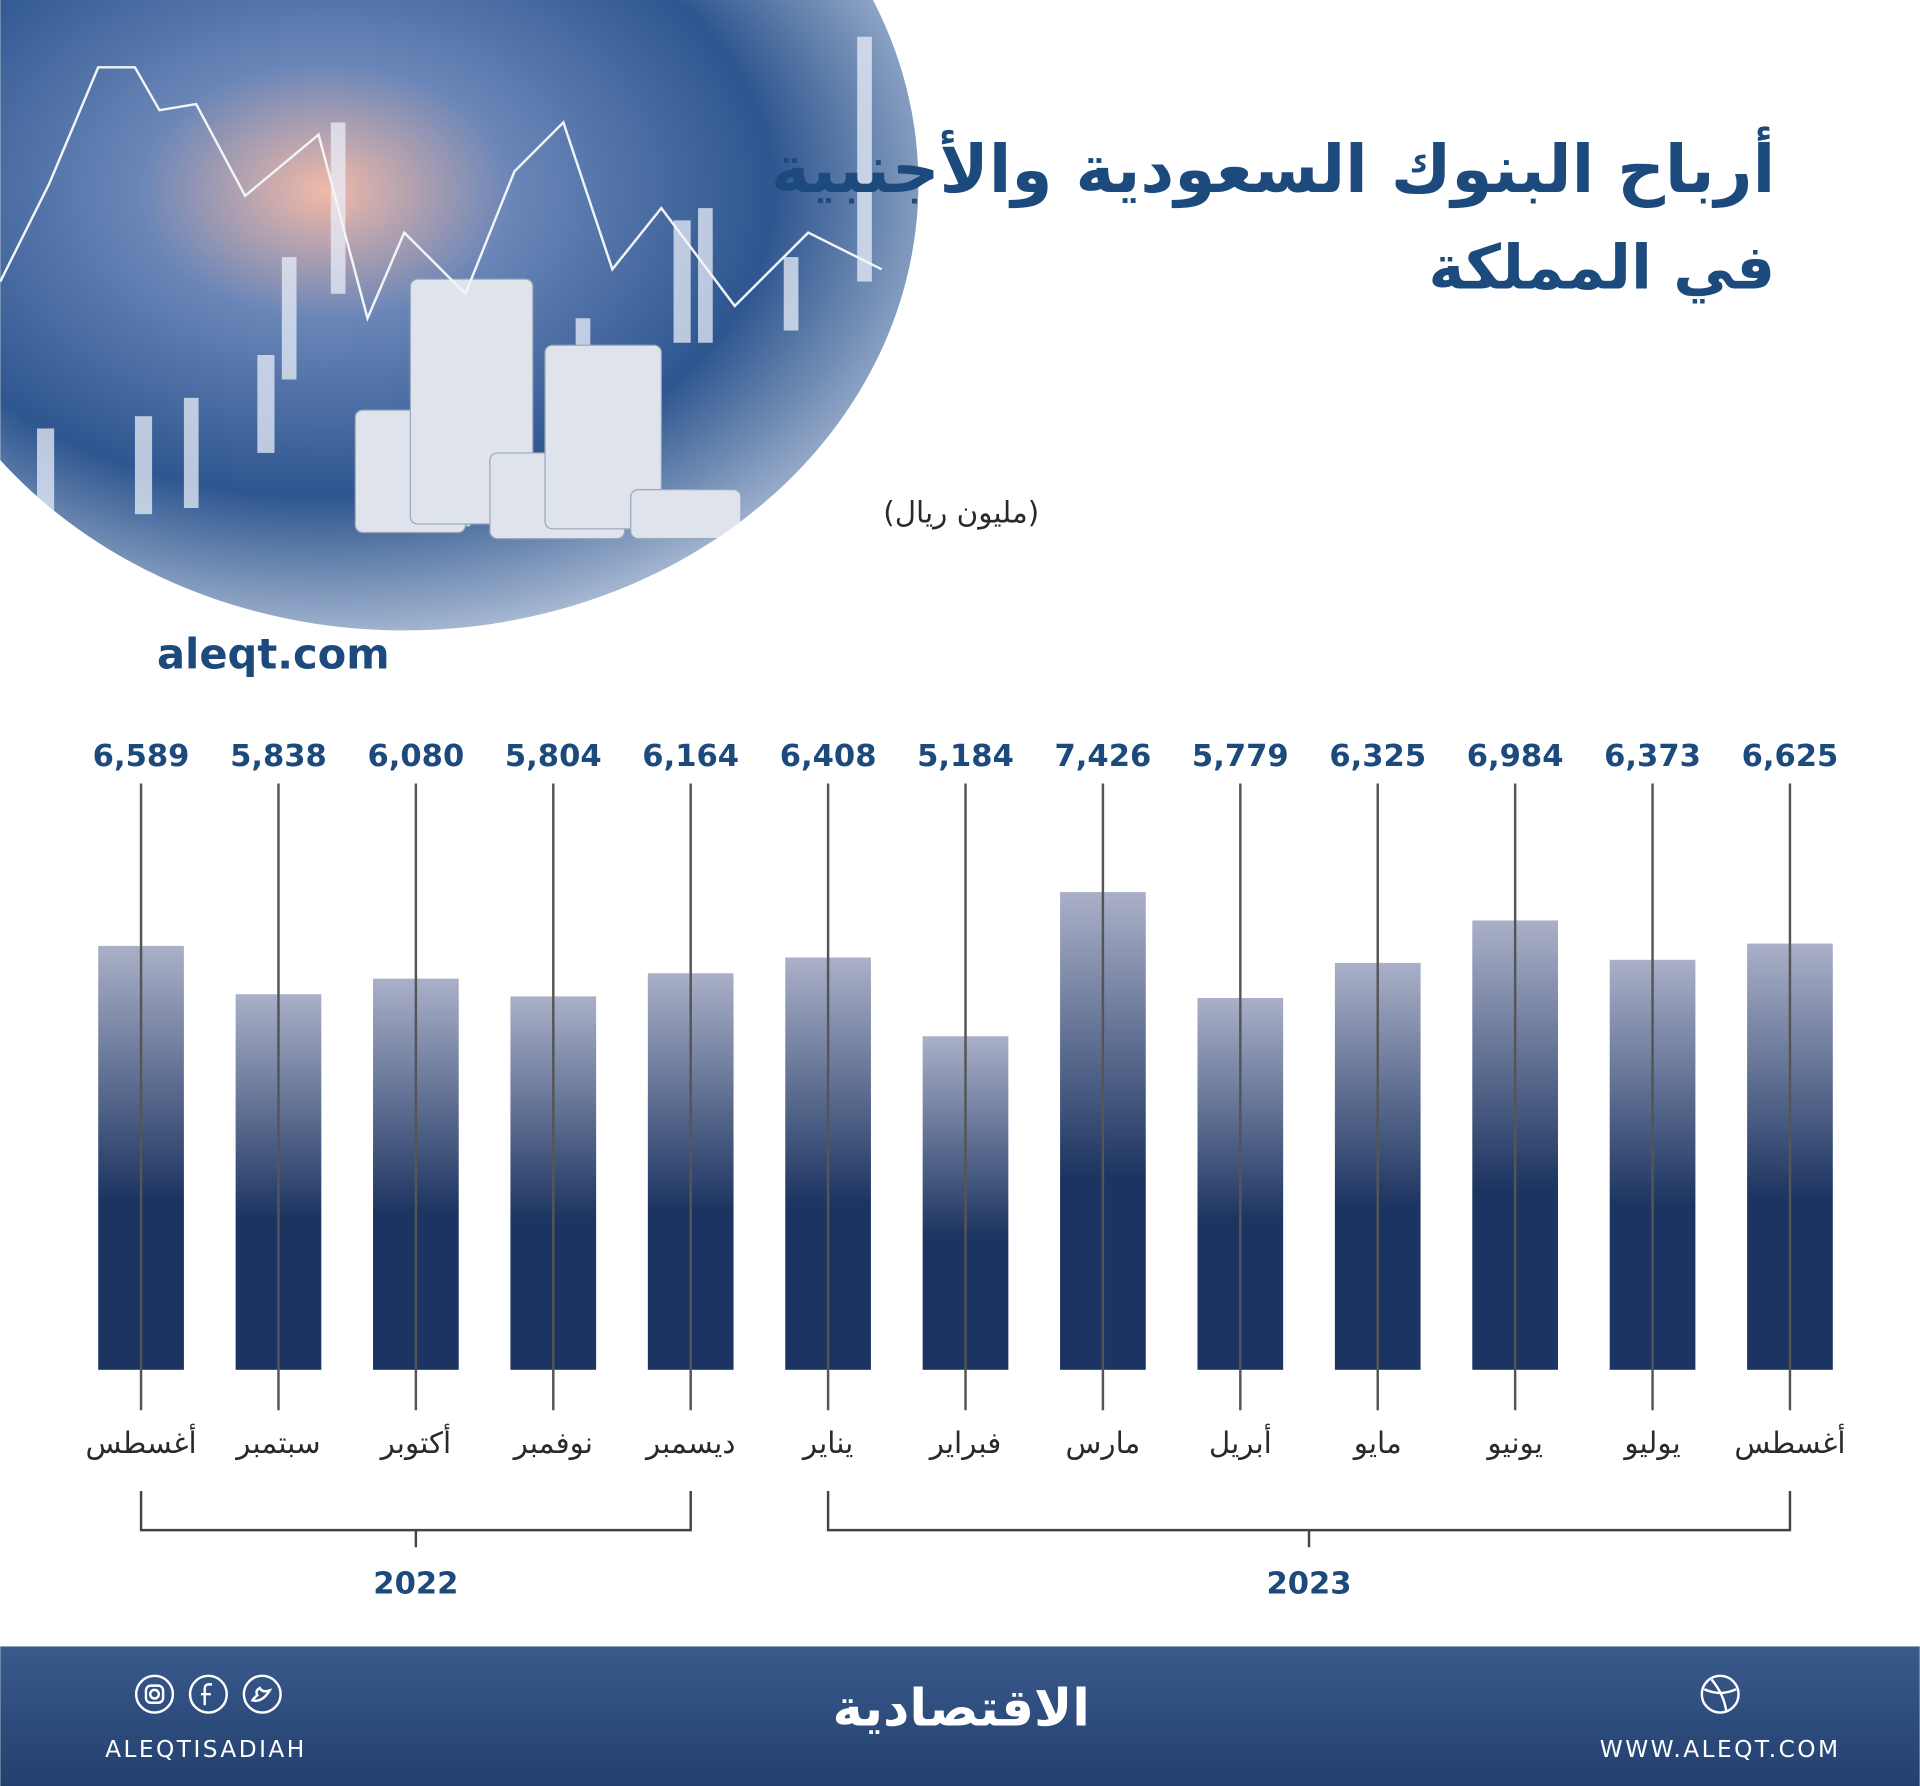 Image resolution: width=1920 pixels, height=1786 pixels. I want to click on value-label: 5,184, so click(965, 756).